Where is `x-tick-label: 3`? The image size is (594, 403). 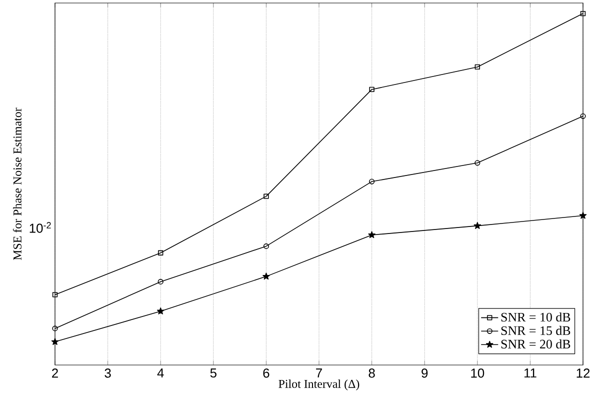 x-tick-label: 3 is located at coordinates (107, 373).